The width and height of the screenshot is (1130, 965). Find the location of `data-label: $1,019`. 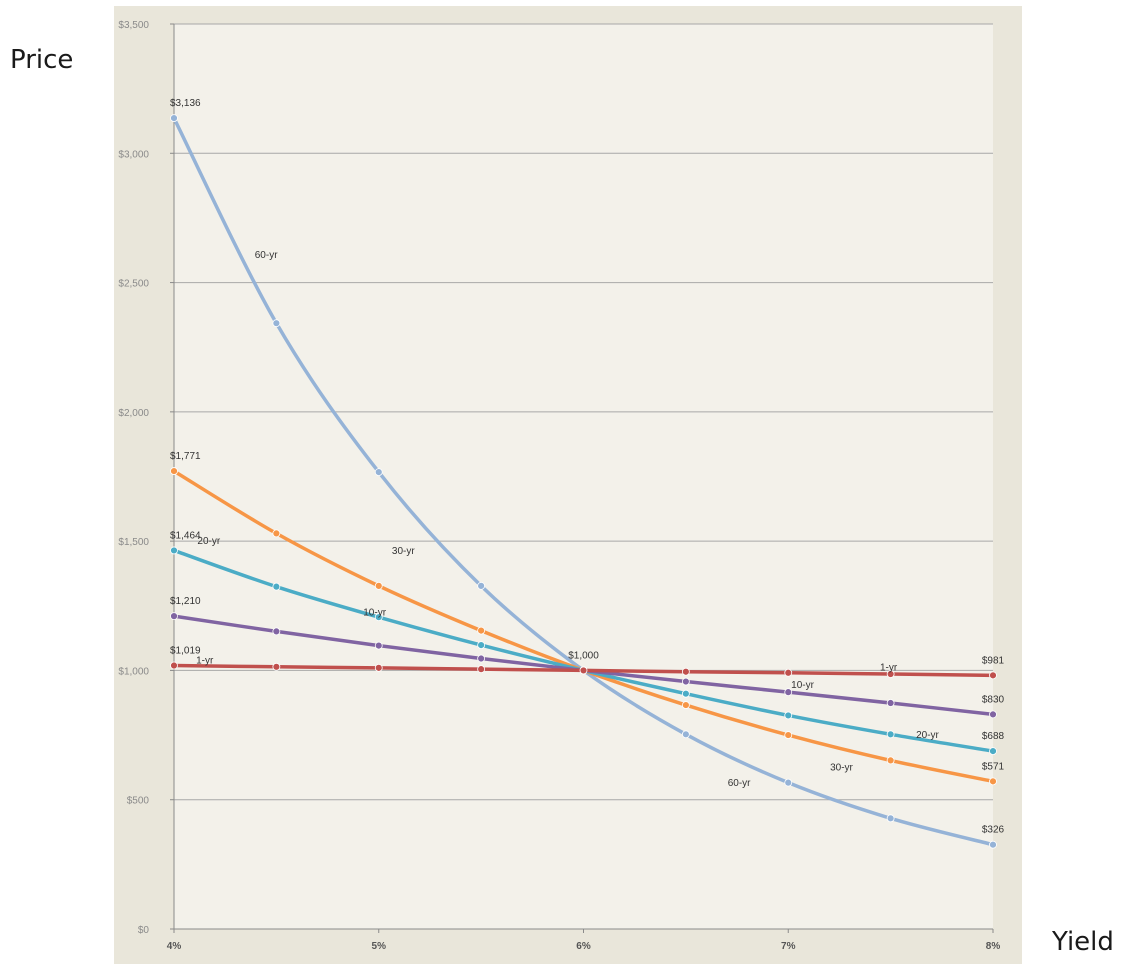

data-label: $1,019 is located at coordinates (185, 651).